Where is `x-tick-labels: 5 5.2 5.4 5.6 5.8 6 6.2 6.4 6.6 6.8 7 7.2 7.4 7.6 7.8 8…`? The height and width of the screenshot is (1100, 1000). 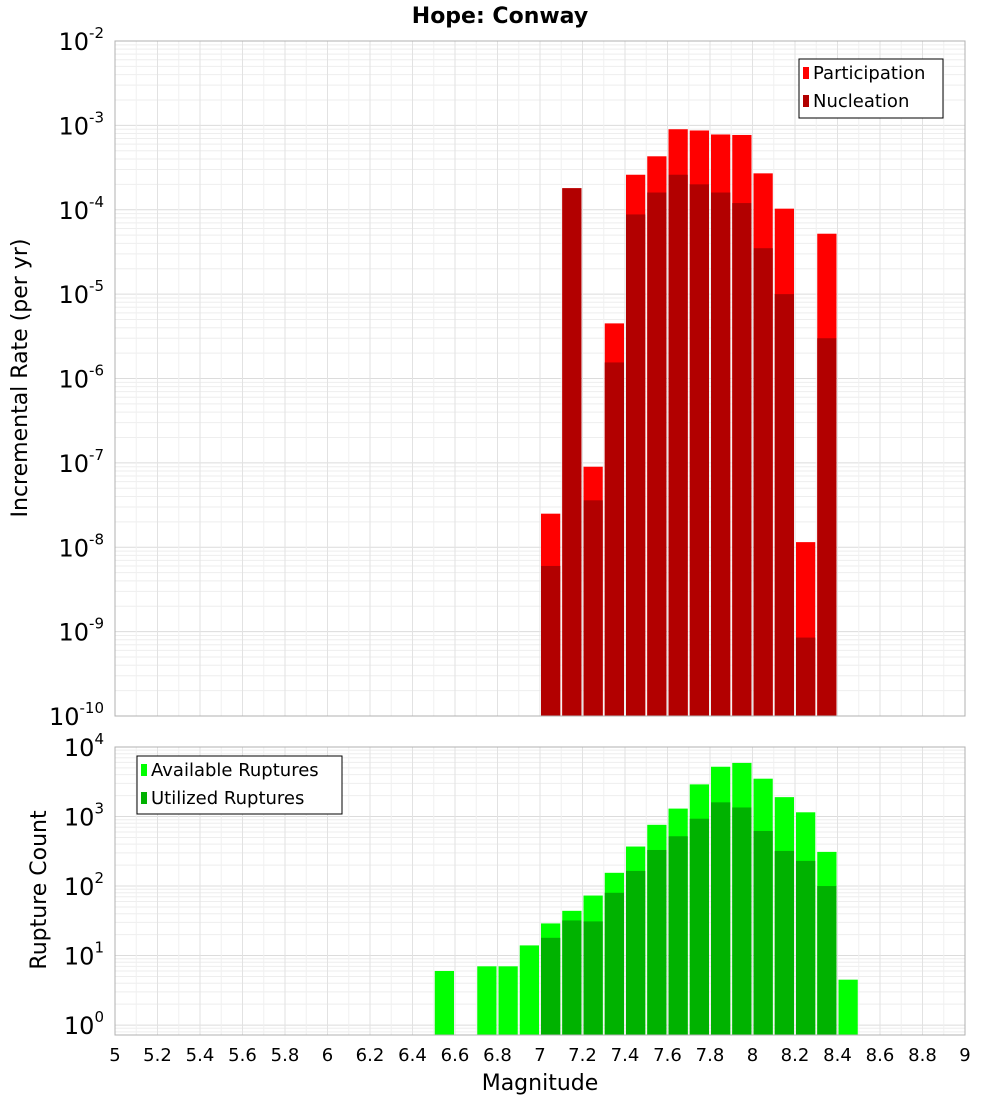 x-tick-labels: 5 5.2 5.4 5.6 5.8 6 6.2 6.4 6.6 6.8 7 7.2 7.4 7.6 7.8 8… is located at coordinates (539, 1055).